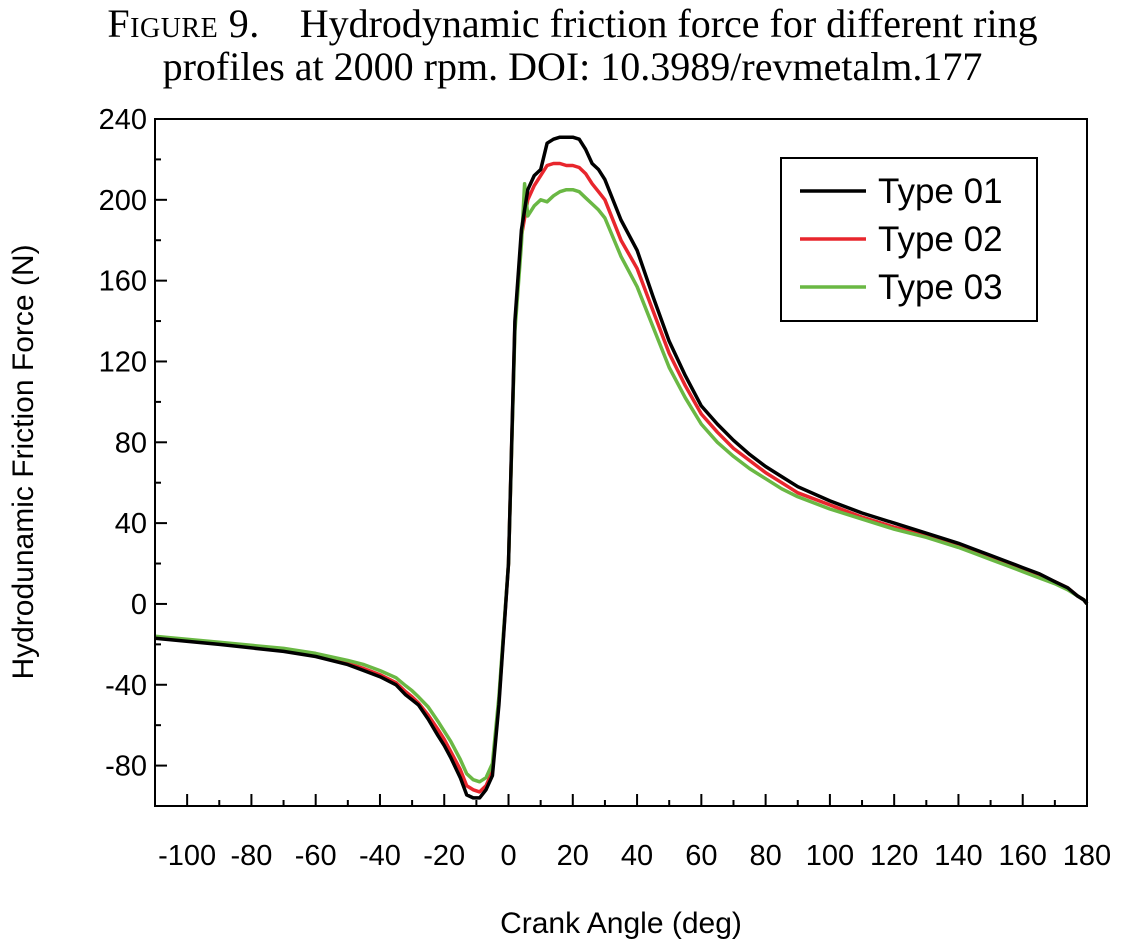 The width and height of the screenshot is (1145, 944). What do you see at coordinates (894, 856) in the screenshot?
I see `x-tick-label: 120` at bounding box center [894, 856].